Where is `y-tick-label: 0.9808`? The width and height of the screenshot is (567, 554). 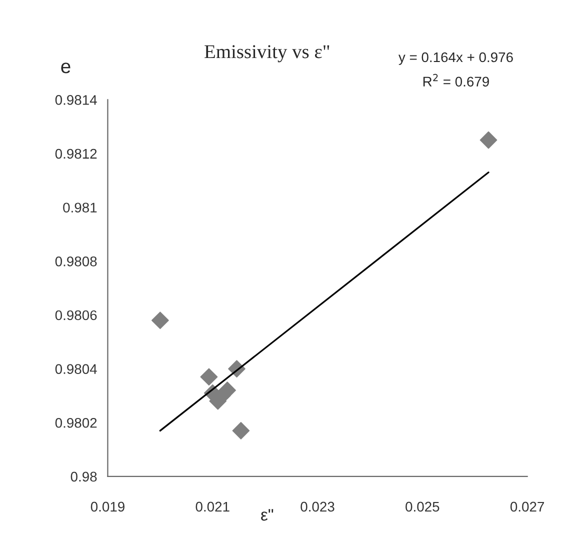 y-tick-label: 0.9808 is located at coordinates (76, 261).